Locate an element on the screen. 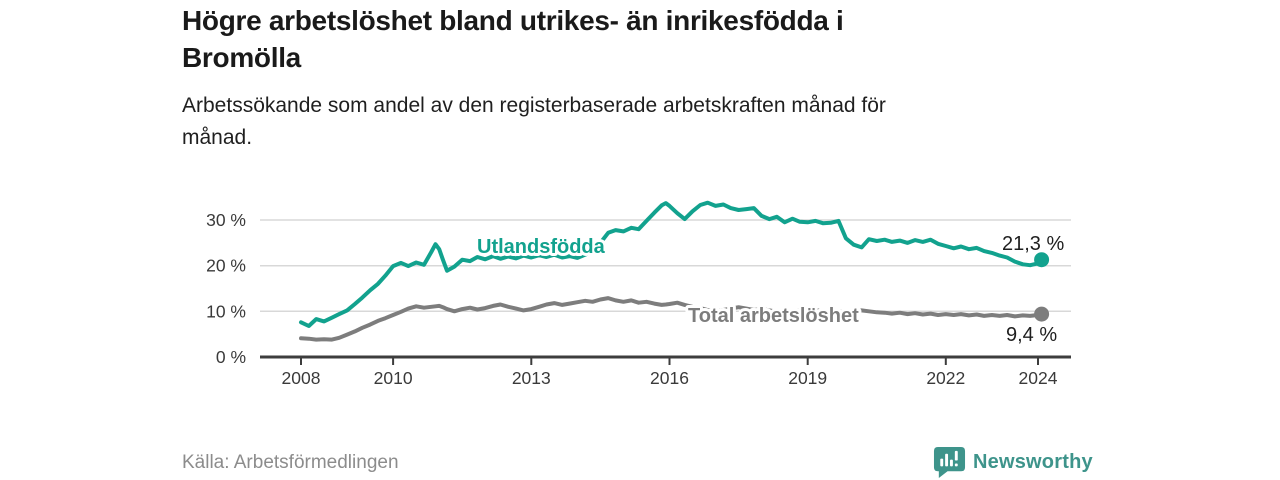 This screenshot has height=480, width=1280. x-tick-label: 2019 is located at coordinates (807, 378).